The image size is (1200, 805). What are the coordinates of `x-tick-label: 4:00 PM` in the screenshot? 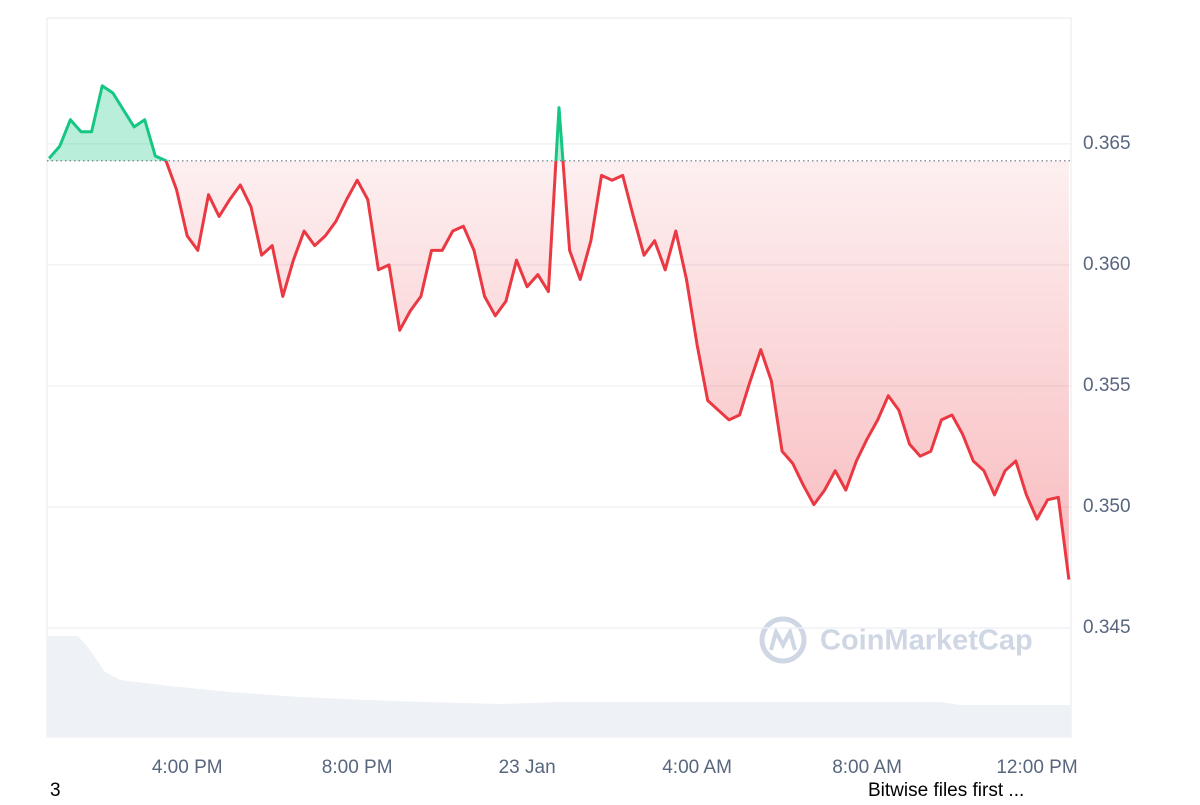 It's located at (187, 767).